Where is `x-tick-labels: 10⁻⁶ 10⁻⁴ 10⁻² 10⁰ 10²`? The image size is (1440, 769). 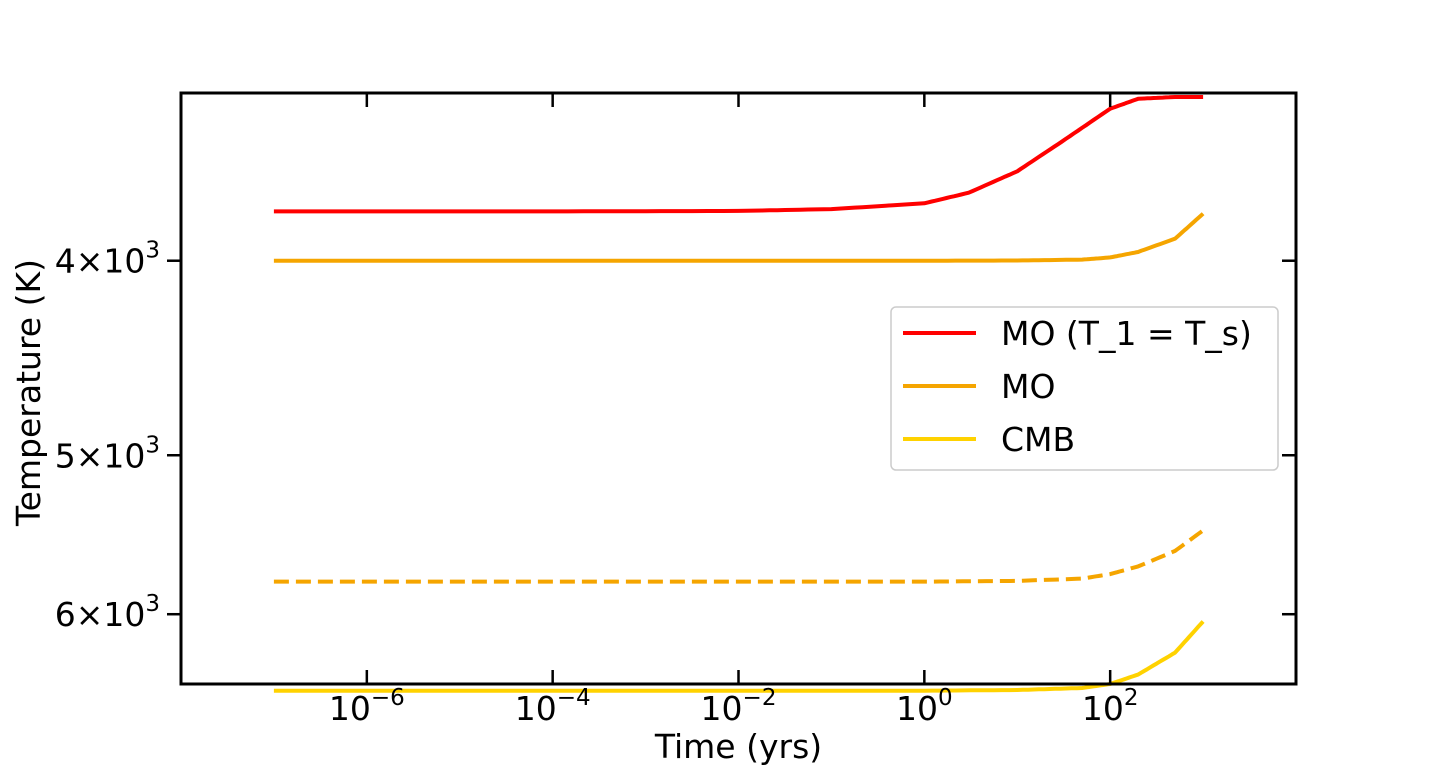 x-tick-labels: 10⁻⁶ 10⁻⁴ 10⁻² 10⁰ 10² is located at coordinates (734, 706).